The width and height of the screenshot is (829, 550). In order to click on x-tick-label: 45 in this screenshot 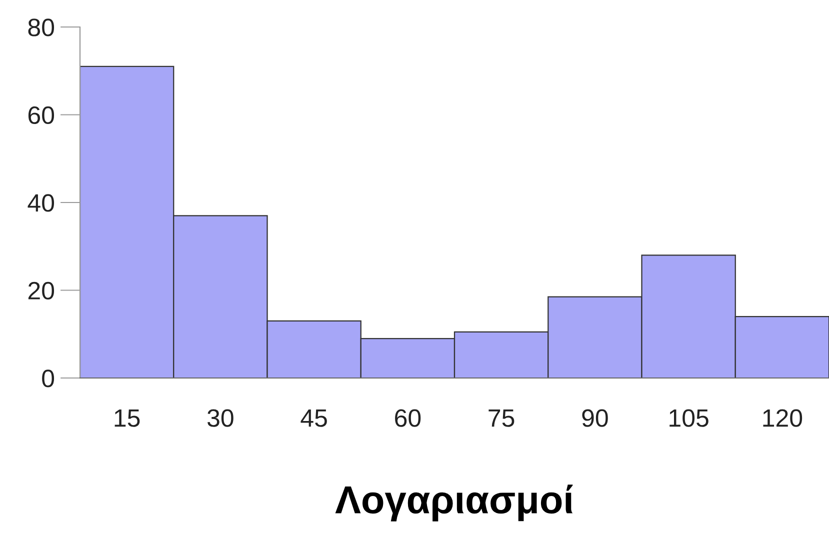, I will do `click(313, 418)`.